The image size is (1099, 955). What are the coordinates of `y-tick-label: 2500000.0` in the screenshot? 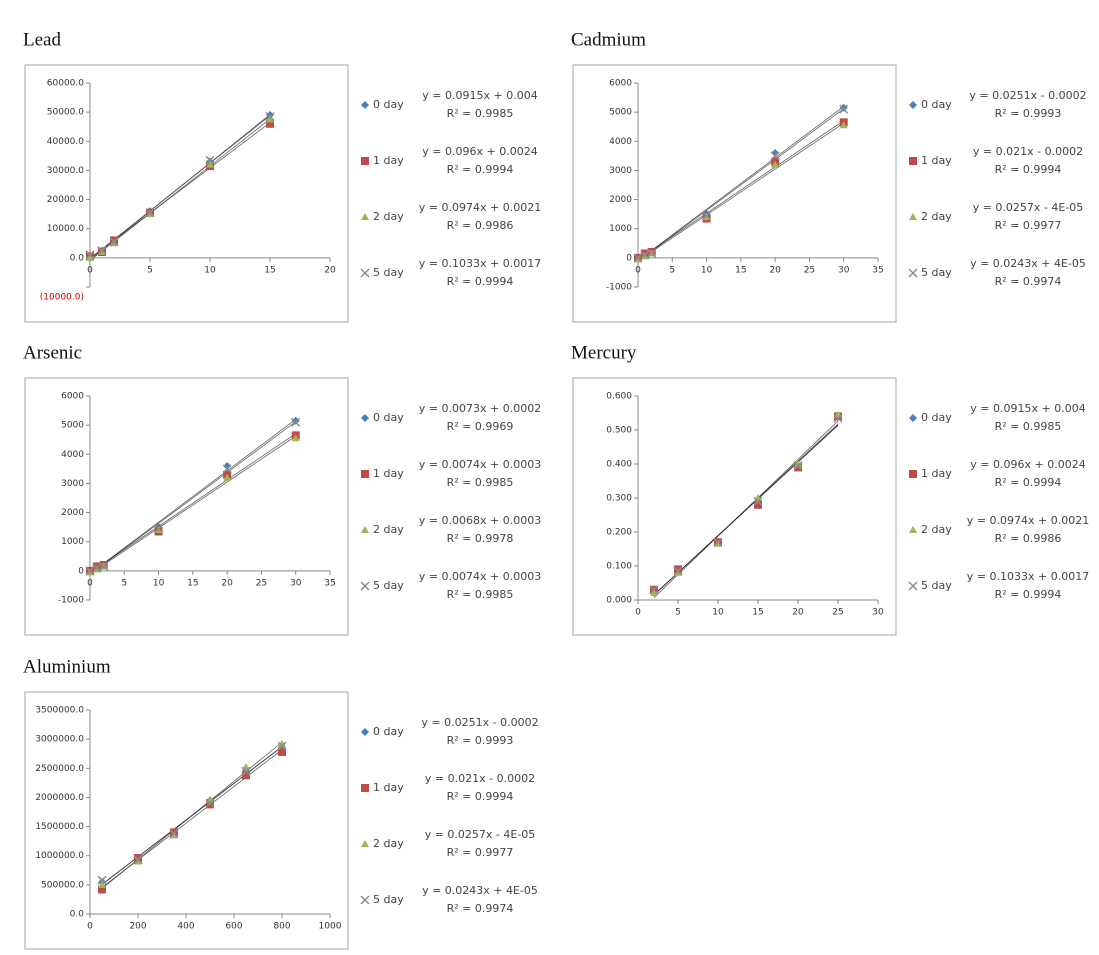 It's located at (59, 769).